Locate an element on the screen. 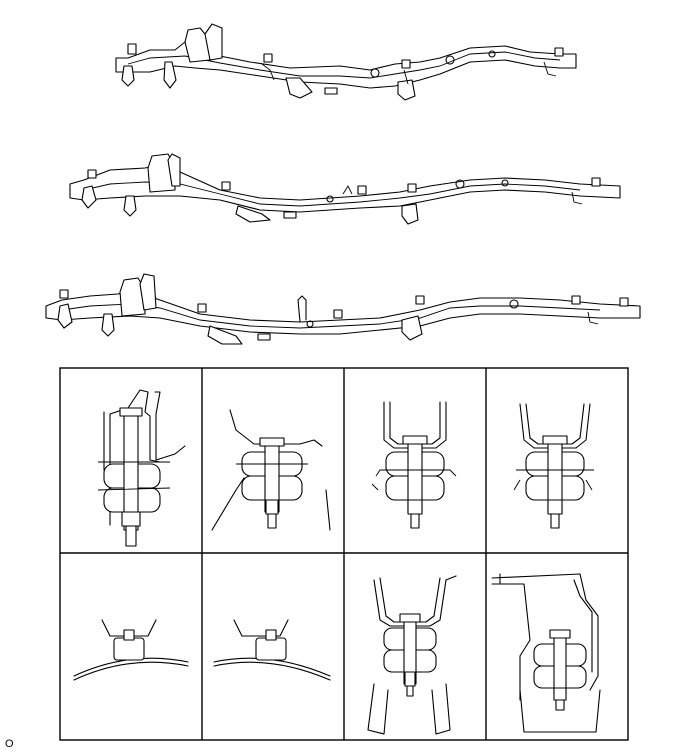 The width and height of the screenshot is (688, 755). figure-code: O is located at coordinates (9, 744).